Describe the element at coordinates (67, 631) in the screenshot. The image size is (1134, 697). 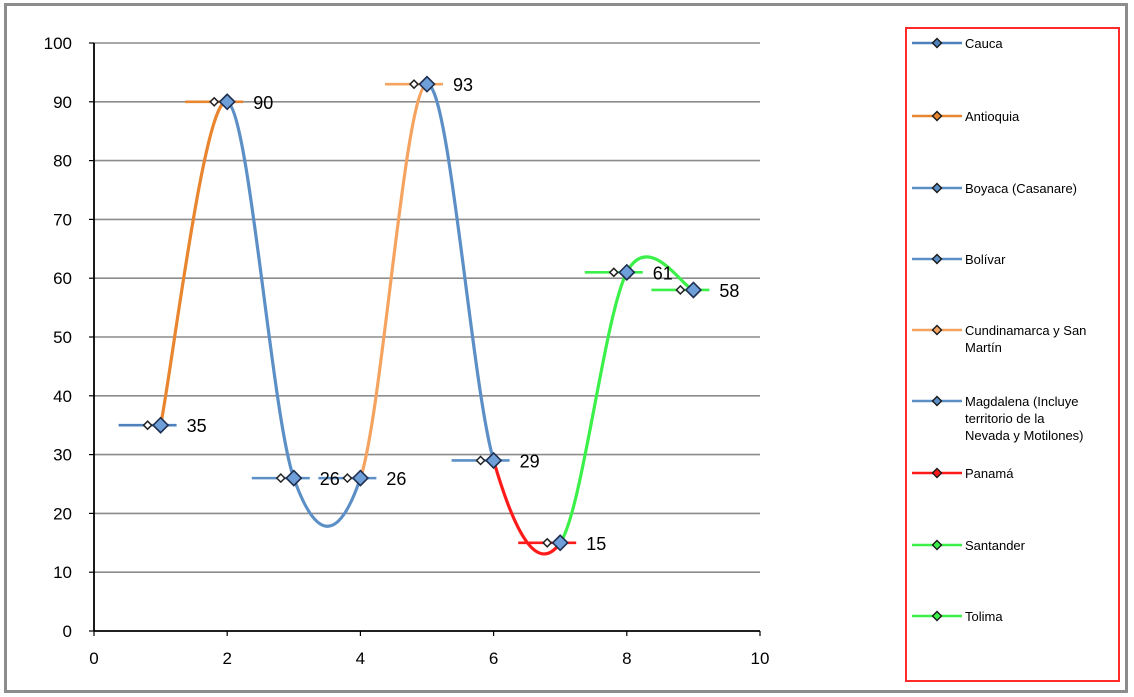
I see `y-tick-label: 0` at that location.